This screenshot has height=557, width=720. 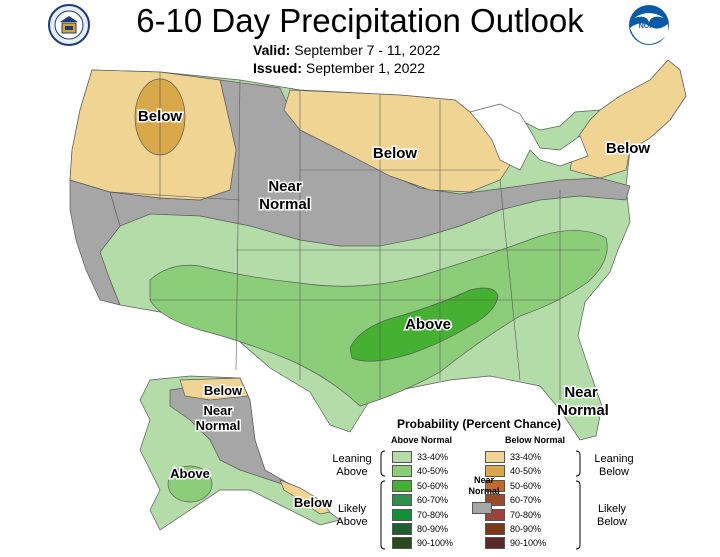 I want to click on legend-below-row: 80-90%, so click(x=513, y=529).